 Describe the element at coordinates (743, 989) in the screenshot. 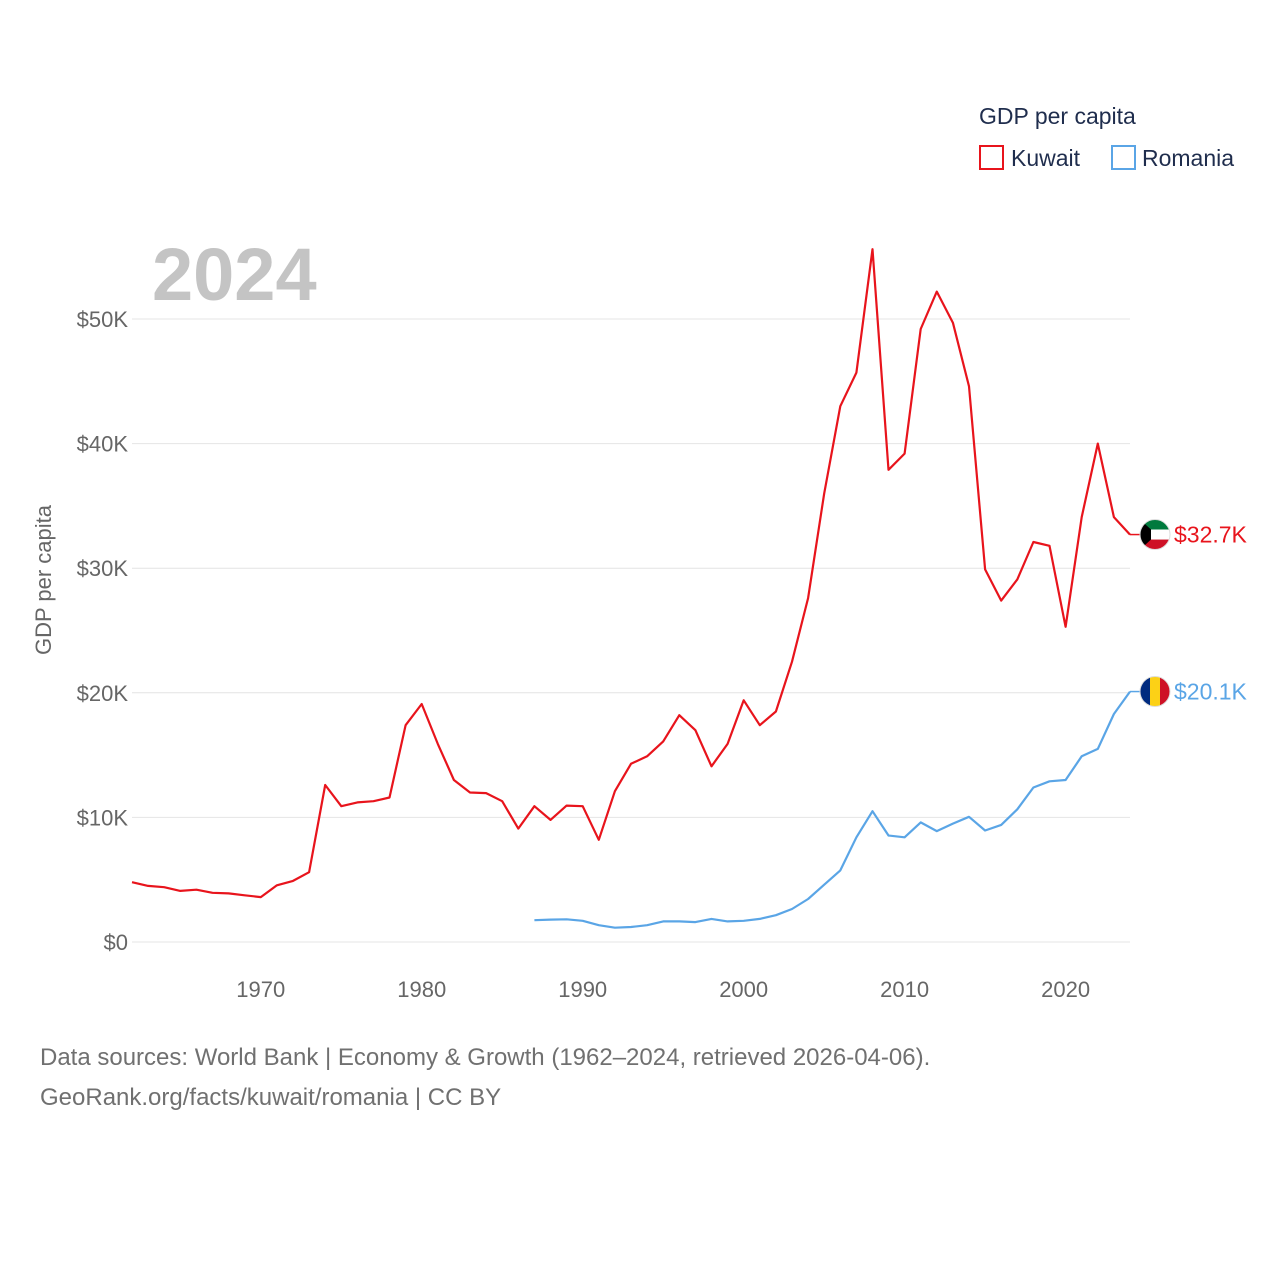

I see `x-tick-label: 2000` at that location.